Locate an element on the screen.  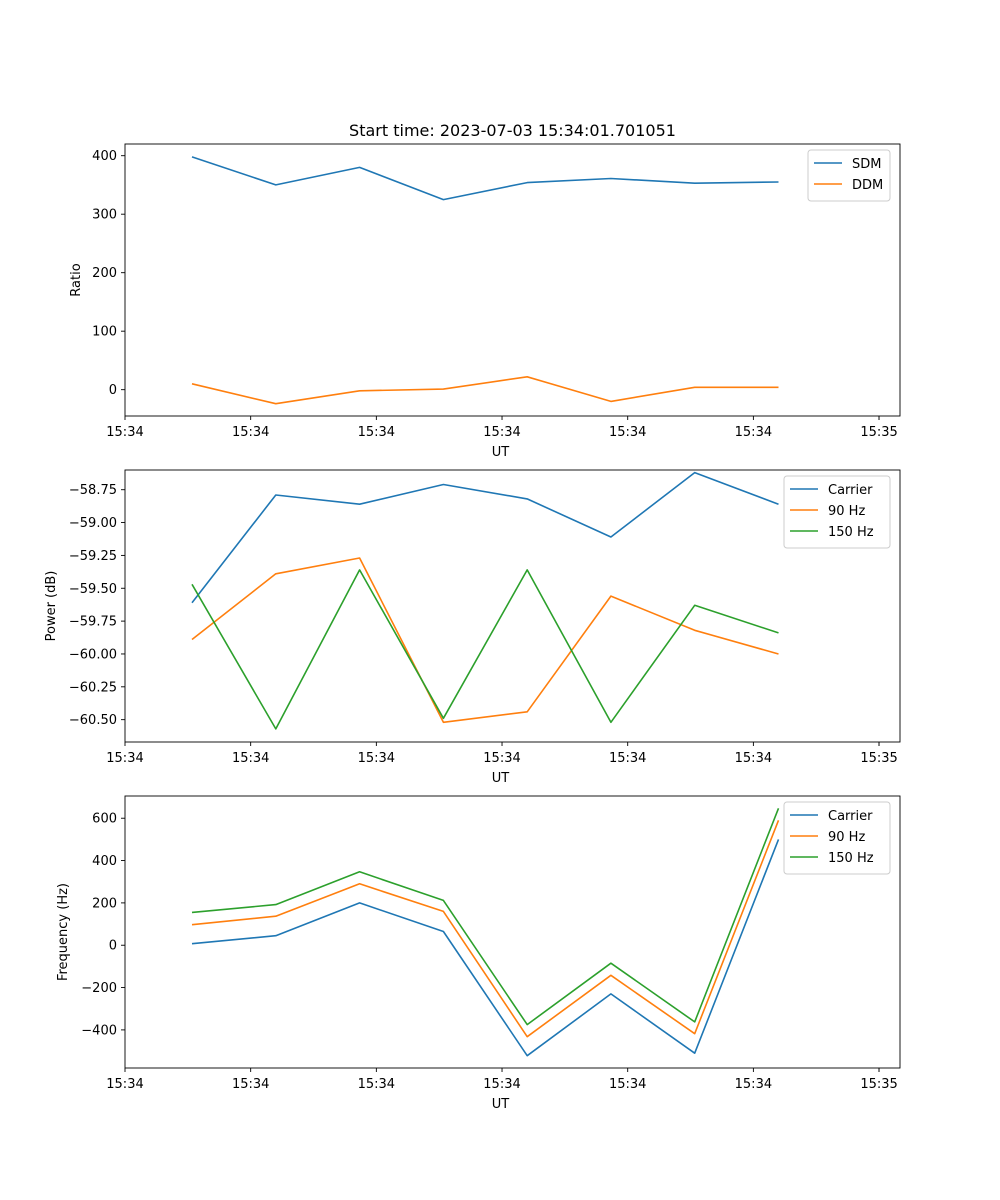
y-tick-label: −58.75 is located at coordinates (93, 490).